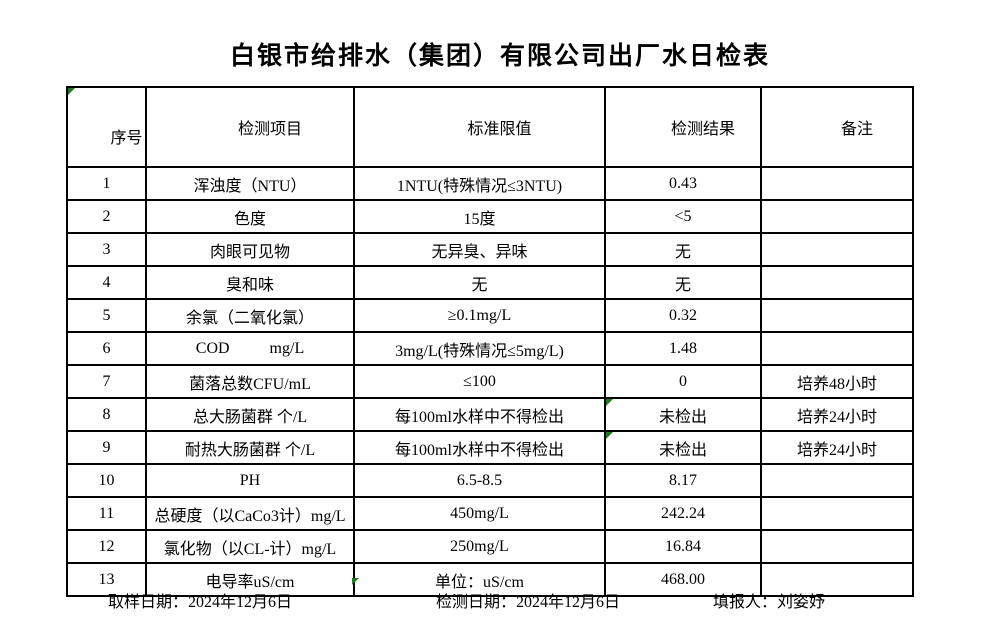 Image resolution: width=1000 pixels, height=626 pixels. I want to click on table-row: 2 色度 15度 <5, so click(490, 216).